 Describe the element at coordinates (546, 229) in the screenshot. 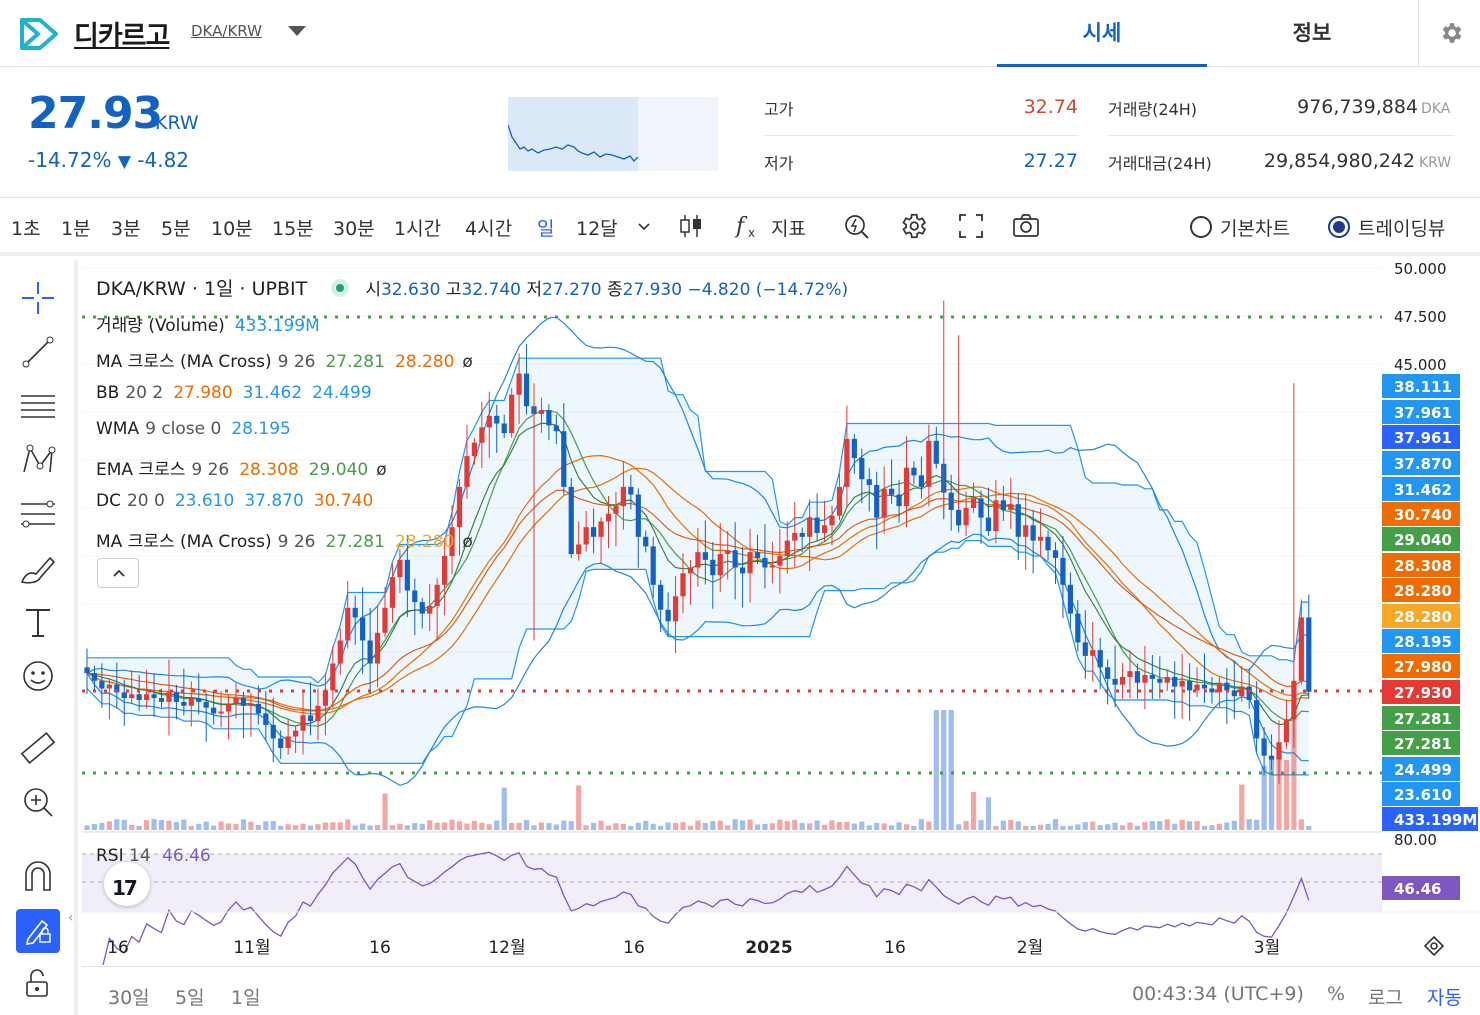

I see `timeframe-1d: 일` at that location.